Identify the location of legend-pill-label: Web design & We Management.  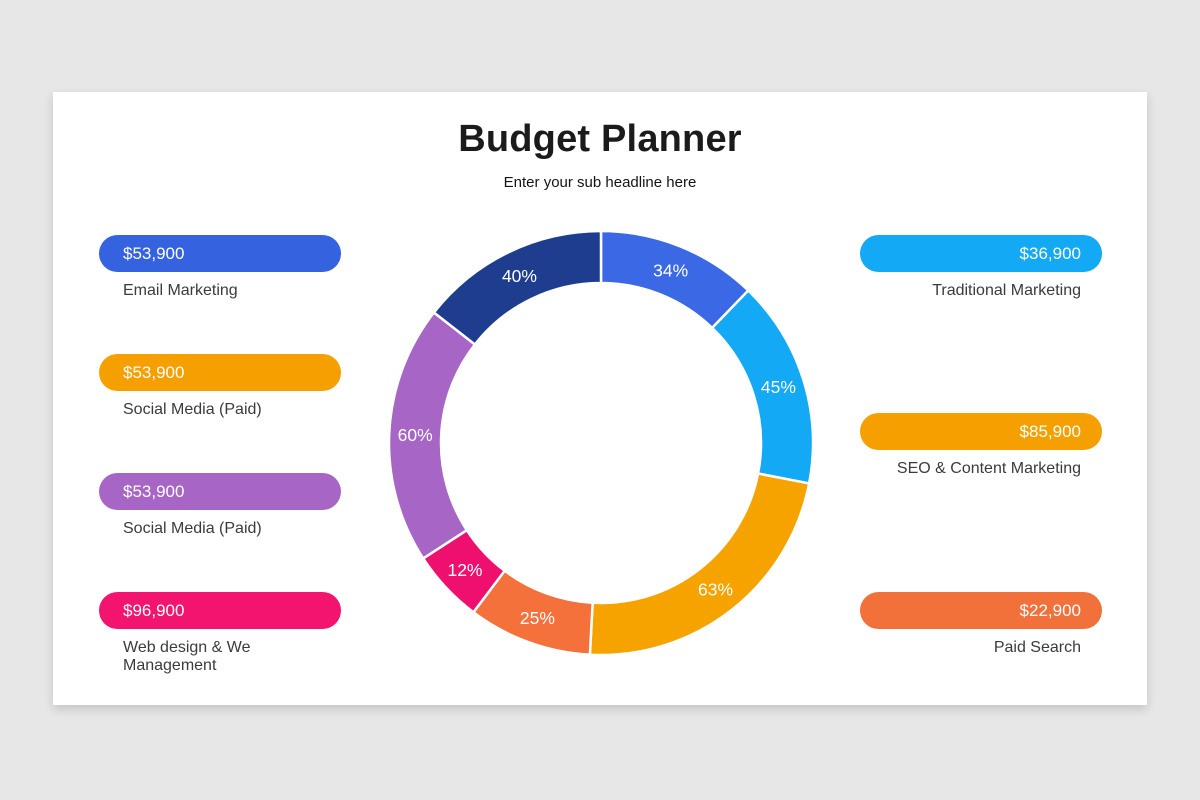
(187, 656).